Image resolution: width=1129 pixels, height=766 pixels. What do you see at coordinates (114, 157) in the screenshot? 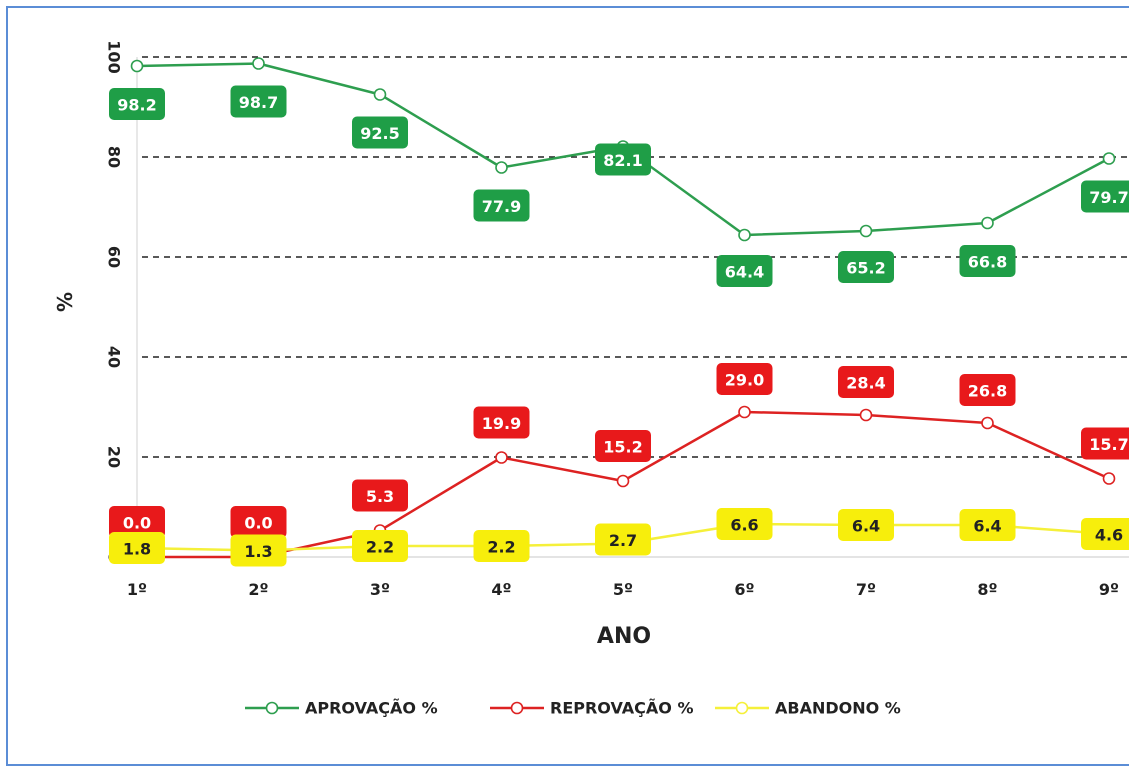
I see `y-tick-label: 80` at bounding box center [114, 157].